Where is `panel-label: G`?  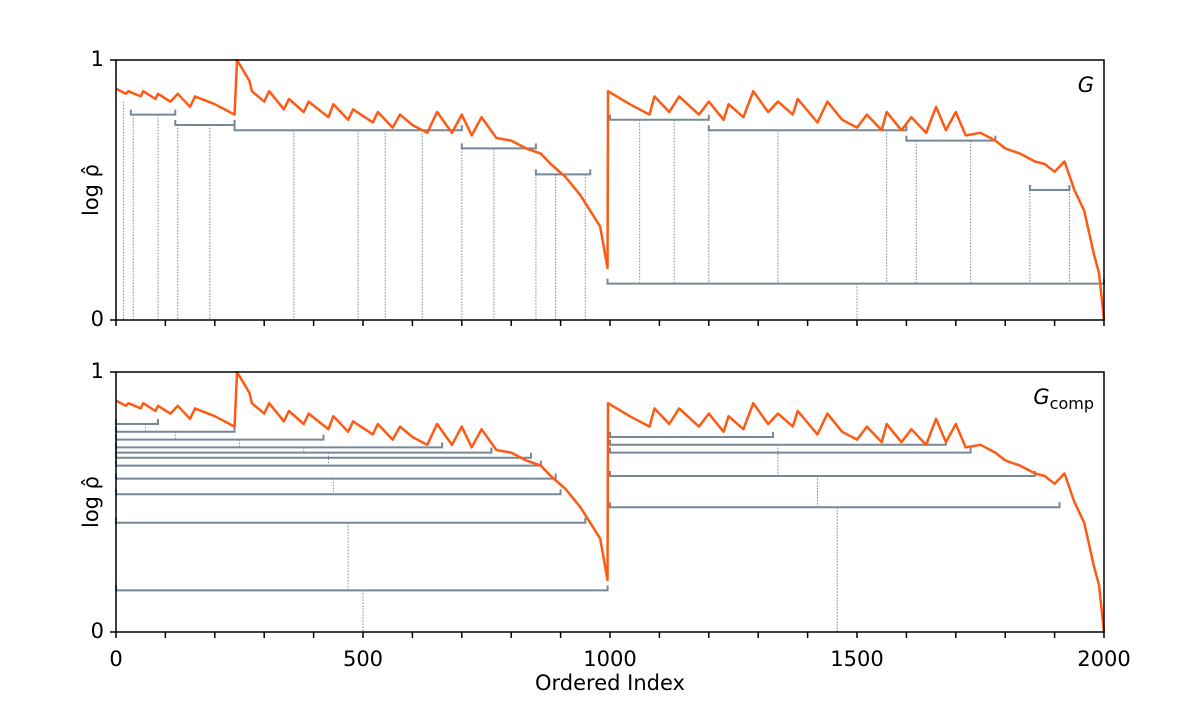
panel-label: G is located at coordinates (1086, 85).